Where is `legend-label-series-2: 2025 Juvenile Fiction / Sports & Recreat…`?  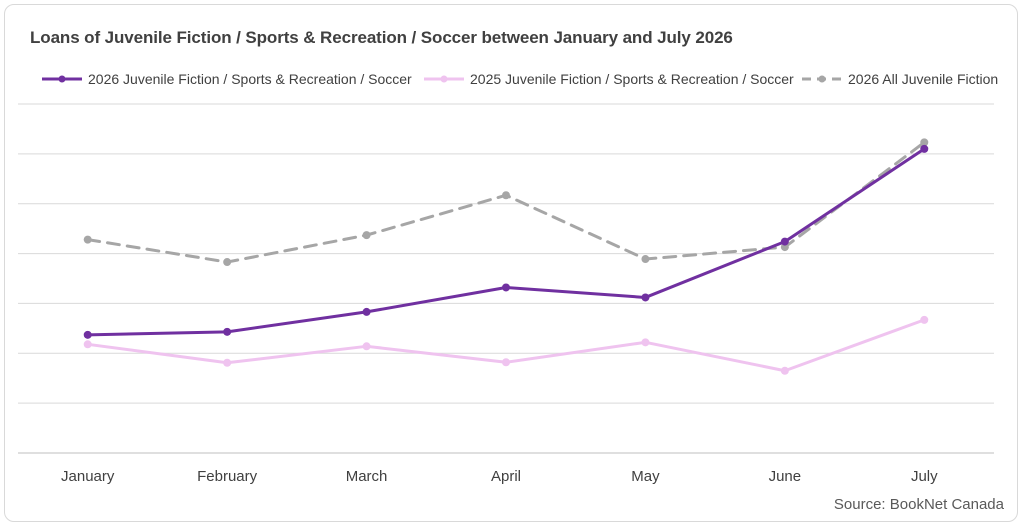
legend-label-series-2: 2025 Juvenile Fiction / Sports & Recreat… is located at coordinates (632, 79).